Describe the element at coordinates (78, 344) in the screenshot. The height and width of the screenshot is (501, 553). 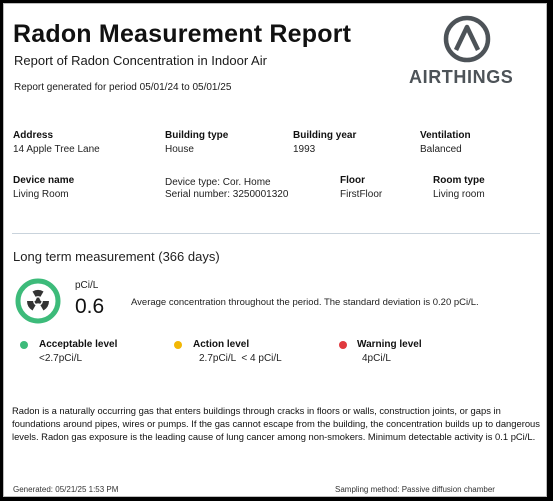
I see `acceptable-level-label: Acceptable level` at that location.